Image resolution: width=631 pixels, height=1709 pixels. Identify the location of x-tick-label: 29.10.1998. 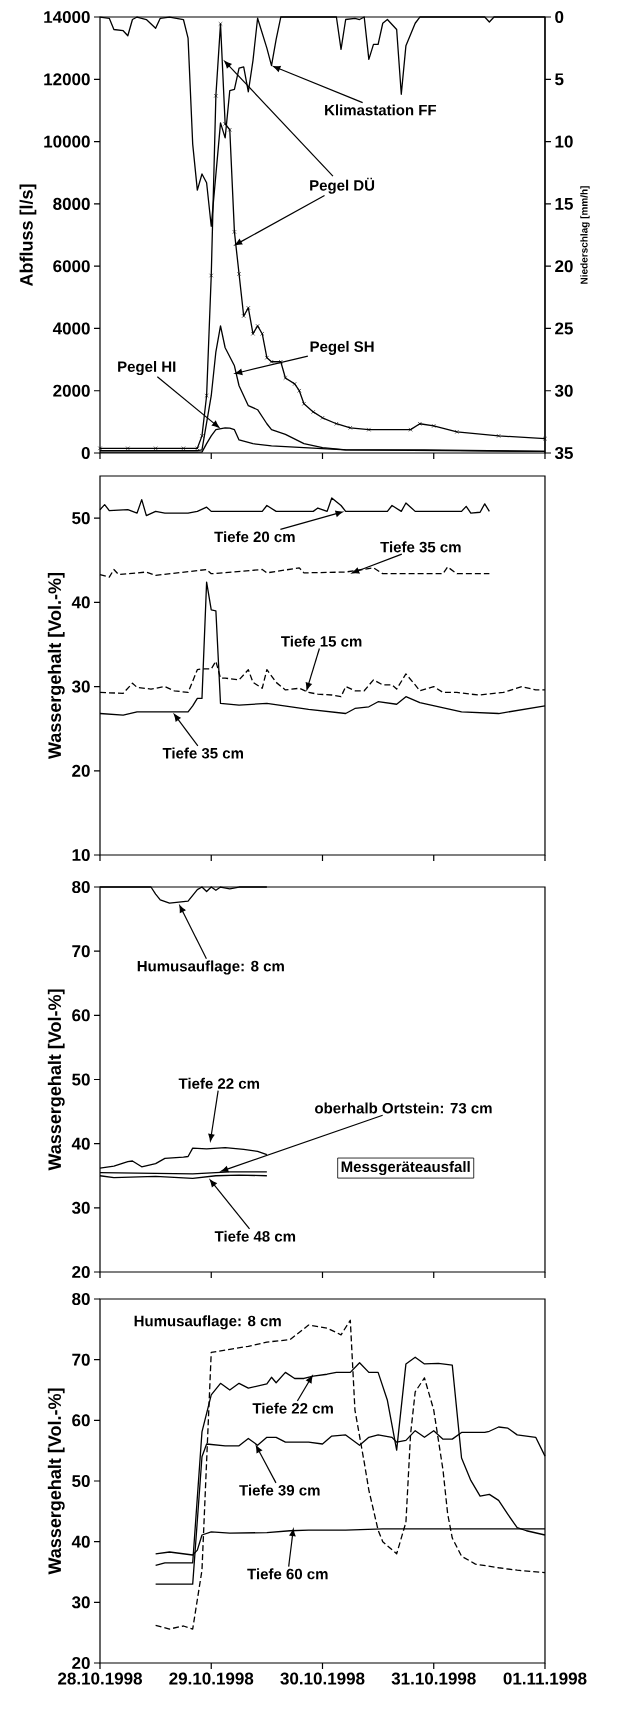
(211, 1678).